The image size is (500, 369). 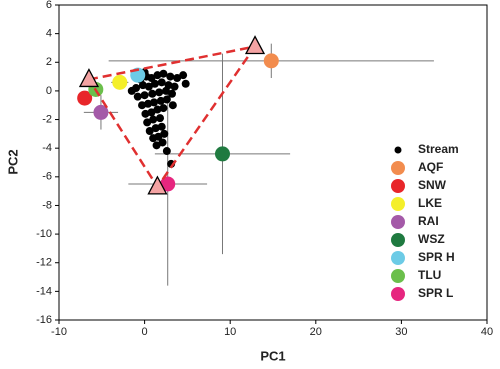 What do you see at coordinates (47, 119) in the screenshot?
I see `y-tick-label: -2` at bounding box center [47, 119].